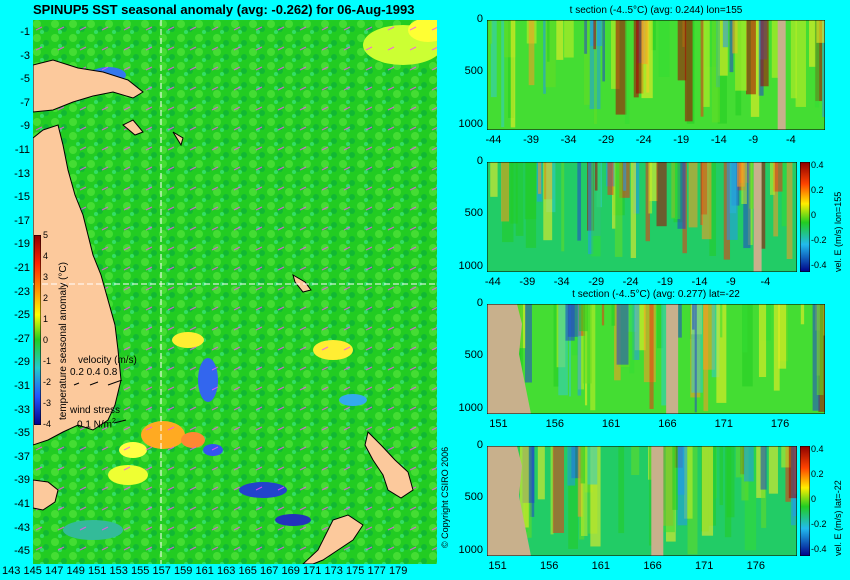 The width and height of the screenshot is (850, 580). What do you see at coordinates (47, 382) in the screenshot?
I see `map-colorbar-tick: -2` at bounding box center [47, 382].